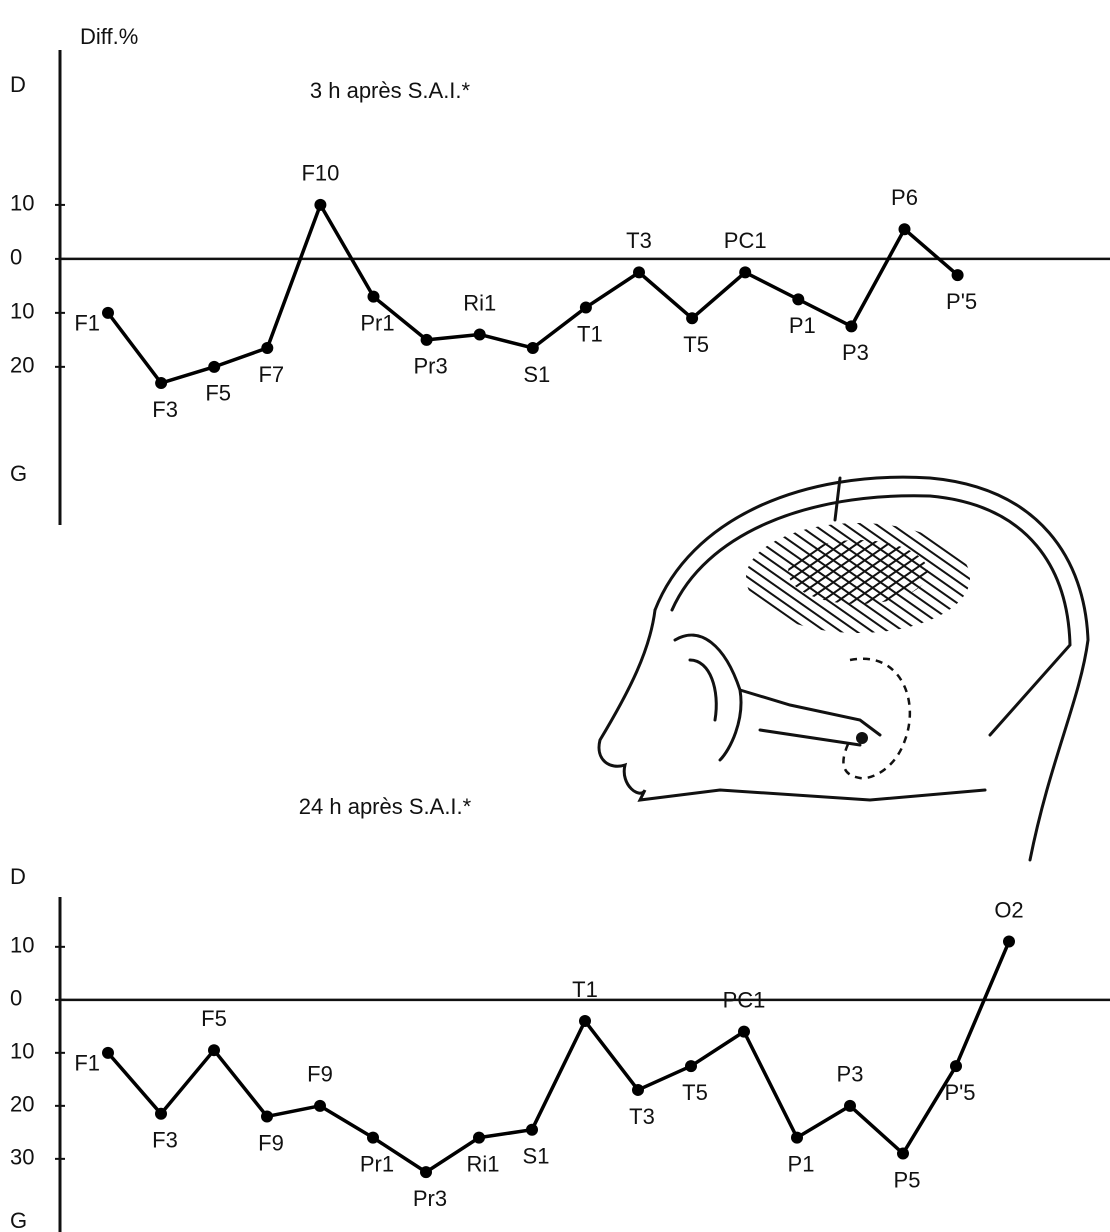  Describe the element at coordinates (390, 90) in the screenshot. I see `chart-title: 3 h après S.A.I.*` at that location.